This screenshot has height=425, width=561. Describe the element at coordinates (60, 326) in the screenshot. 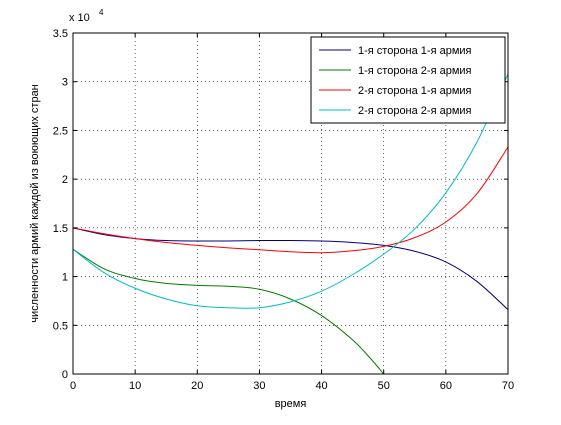

I see `y-tick-label: 0.5` at that location.